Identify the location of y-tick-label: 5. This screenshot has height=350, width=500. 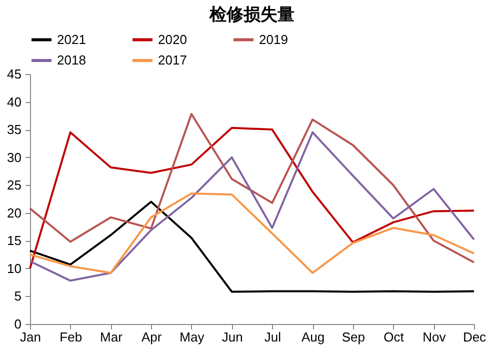
(18, 296).